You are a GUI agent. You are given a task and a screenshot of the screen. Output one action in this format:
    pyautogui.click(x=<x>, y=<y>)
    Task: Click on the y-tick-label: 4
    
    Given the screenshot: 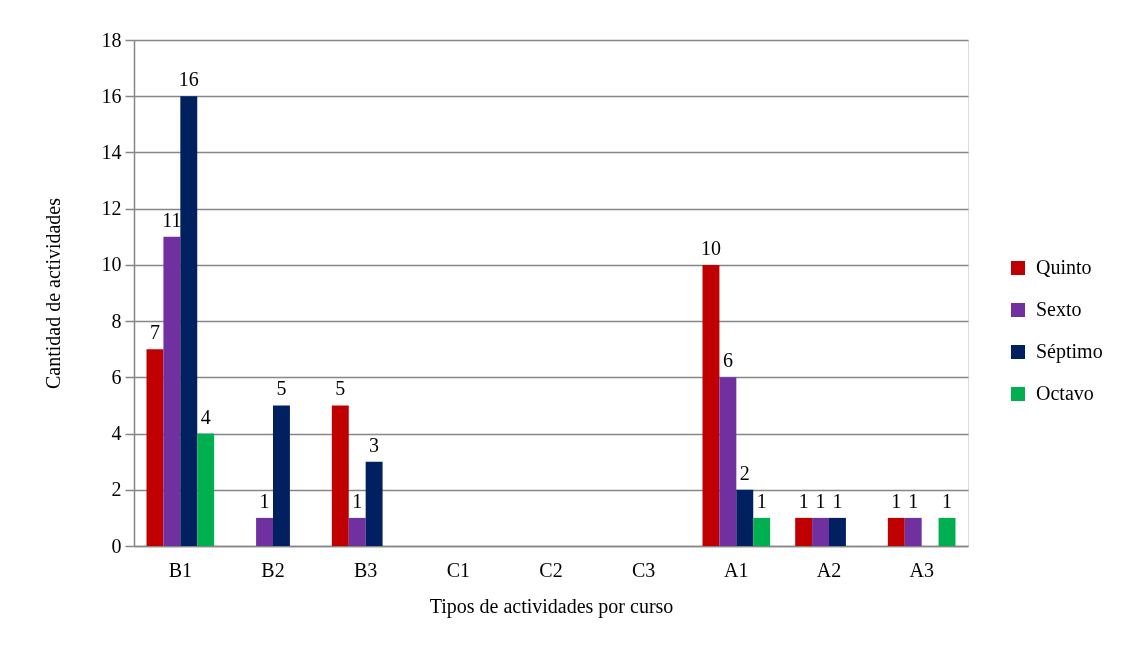 What is the action you would take?
    pyautogui.click(x=116, y=433)
    